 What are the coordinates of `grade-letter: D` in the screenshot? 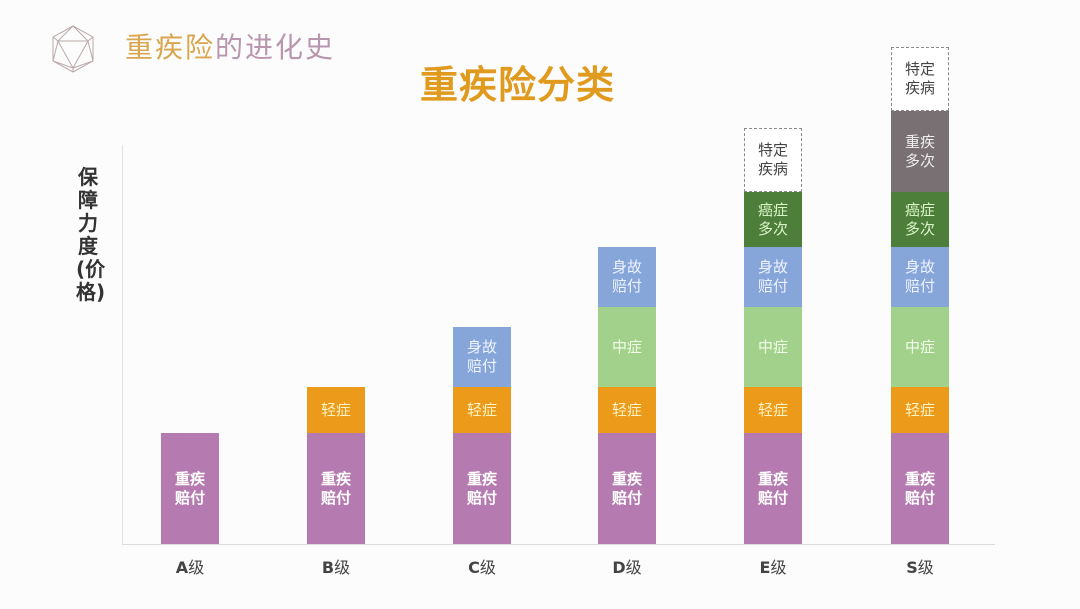 It's located at (619, 567).